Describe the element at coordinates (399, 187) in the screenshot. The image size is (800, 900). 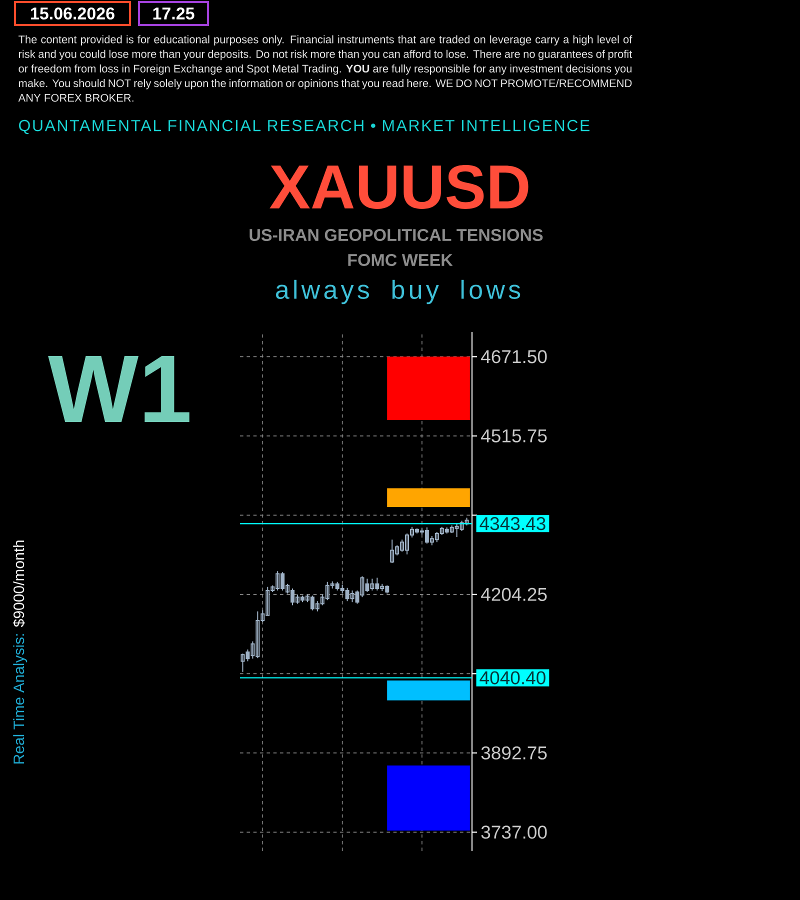
I see `chart-title: XAUUSD` at that location.